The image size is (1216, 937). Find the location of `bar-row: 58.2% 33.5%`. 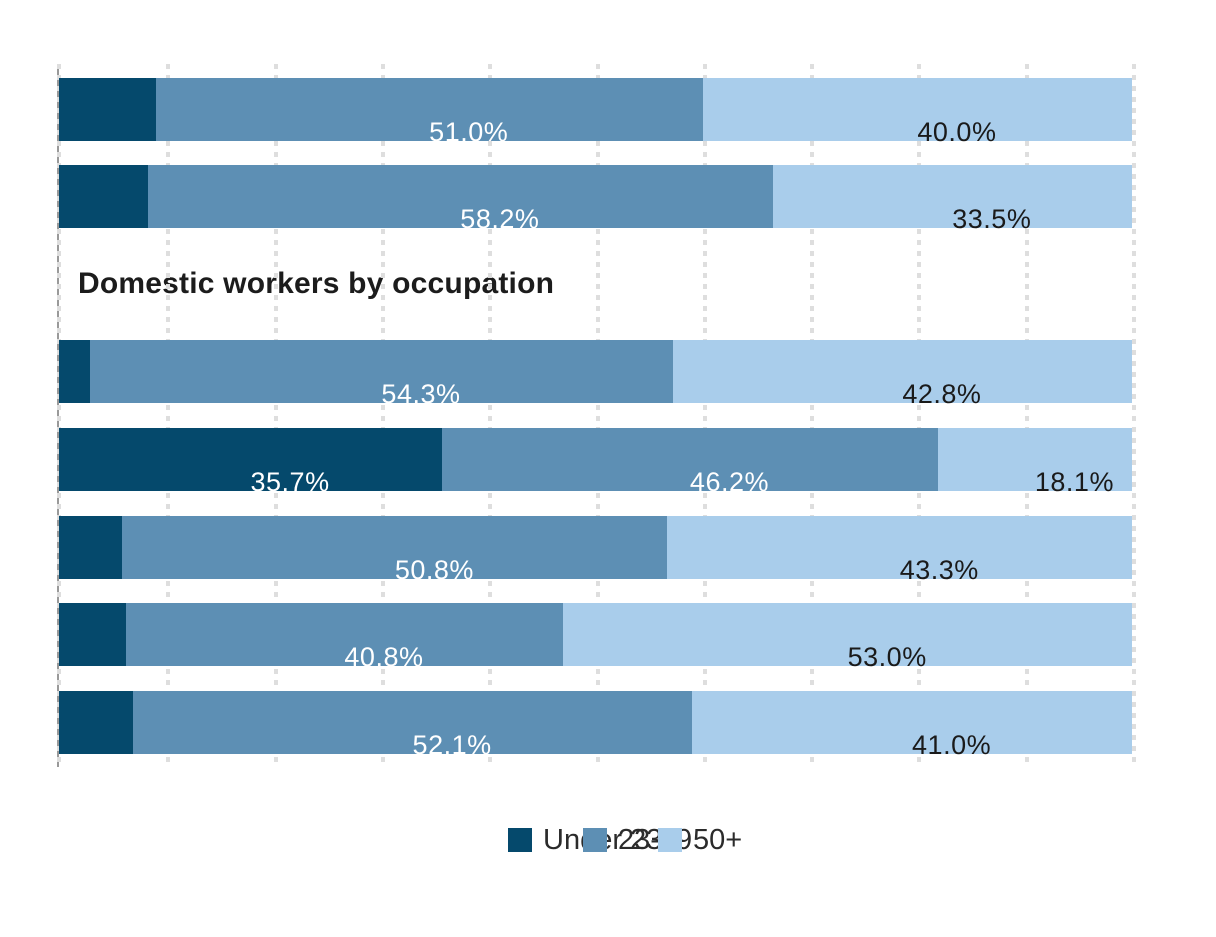

bar-row: 58.2% 33.5% is located at coordinates (595, 199).